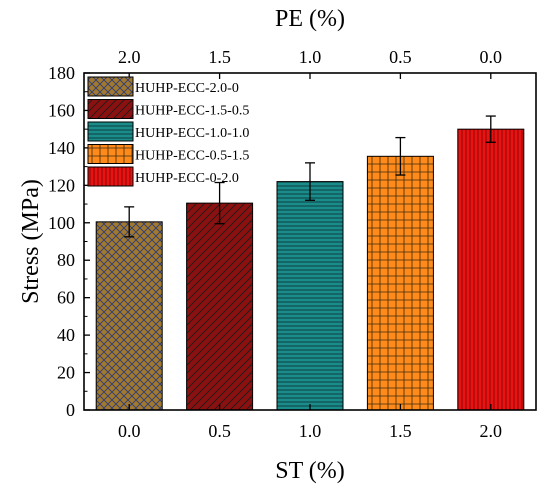 This screenshot has width=550, height=491. What do you see at coordinates (61, 73) in the screenshot?
I see `y-tick-label: 180` at bounding box center [61, 73].